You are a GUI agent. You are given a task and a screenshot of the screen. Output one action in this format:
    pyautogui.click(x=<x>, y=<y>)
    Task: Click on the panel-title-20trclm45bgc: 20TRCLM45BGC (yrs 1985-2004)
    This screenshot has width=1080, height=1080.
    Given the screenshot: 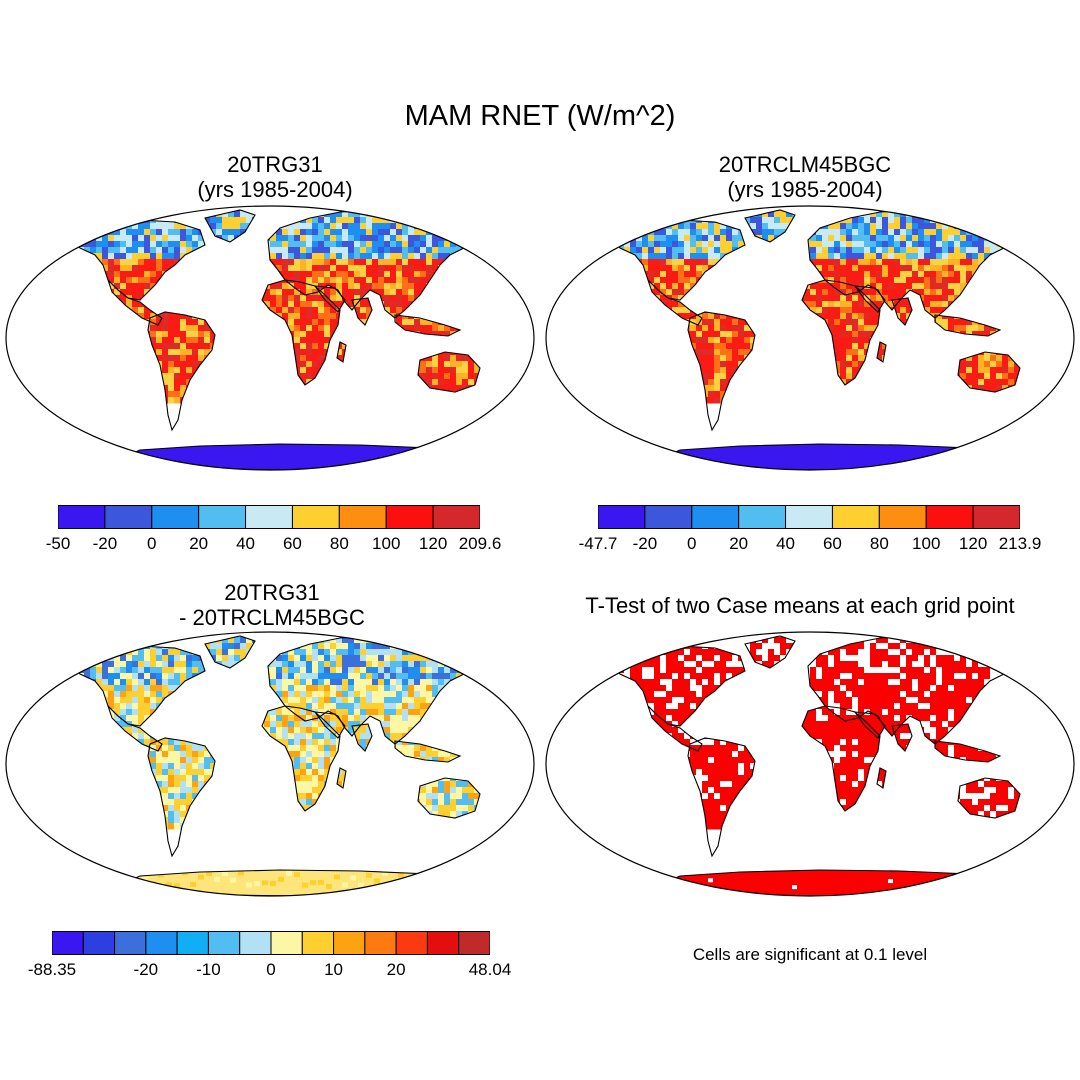 What is the action you would take?
    pyautogui.click(x=805, y=177)
    